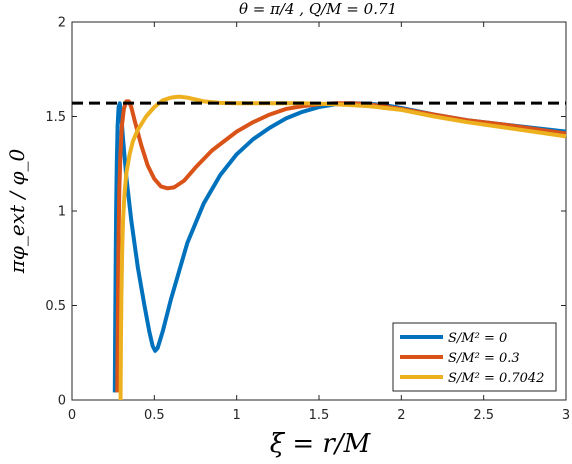 This screenshot has width=572, height=464. I want to click on legend-label-0: S/M² = 0, so click(477, 338).